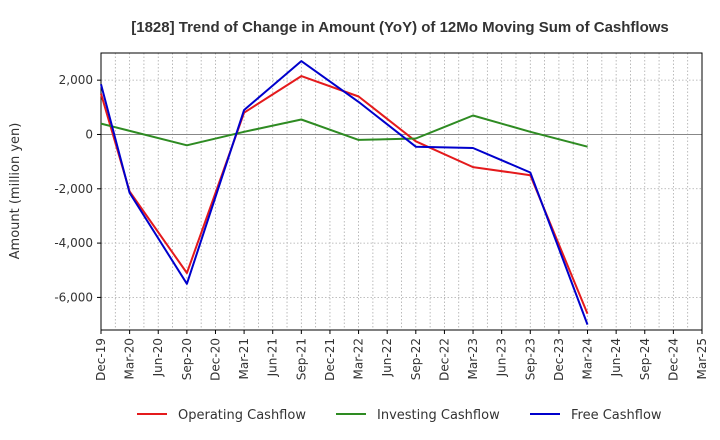  I want to click on series-line-investing-cashflow, so click(344, 131).